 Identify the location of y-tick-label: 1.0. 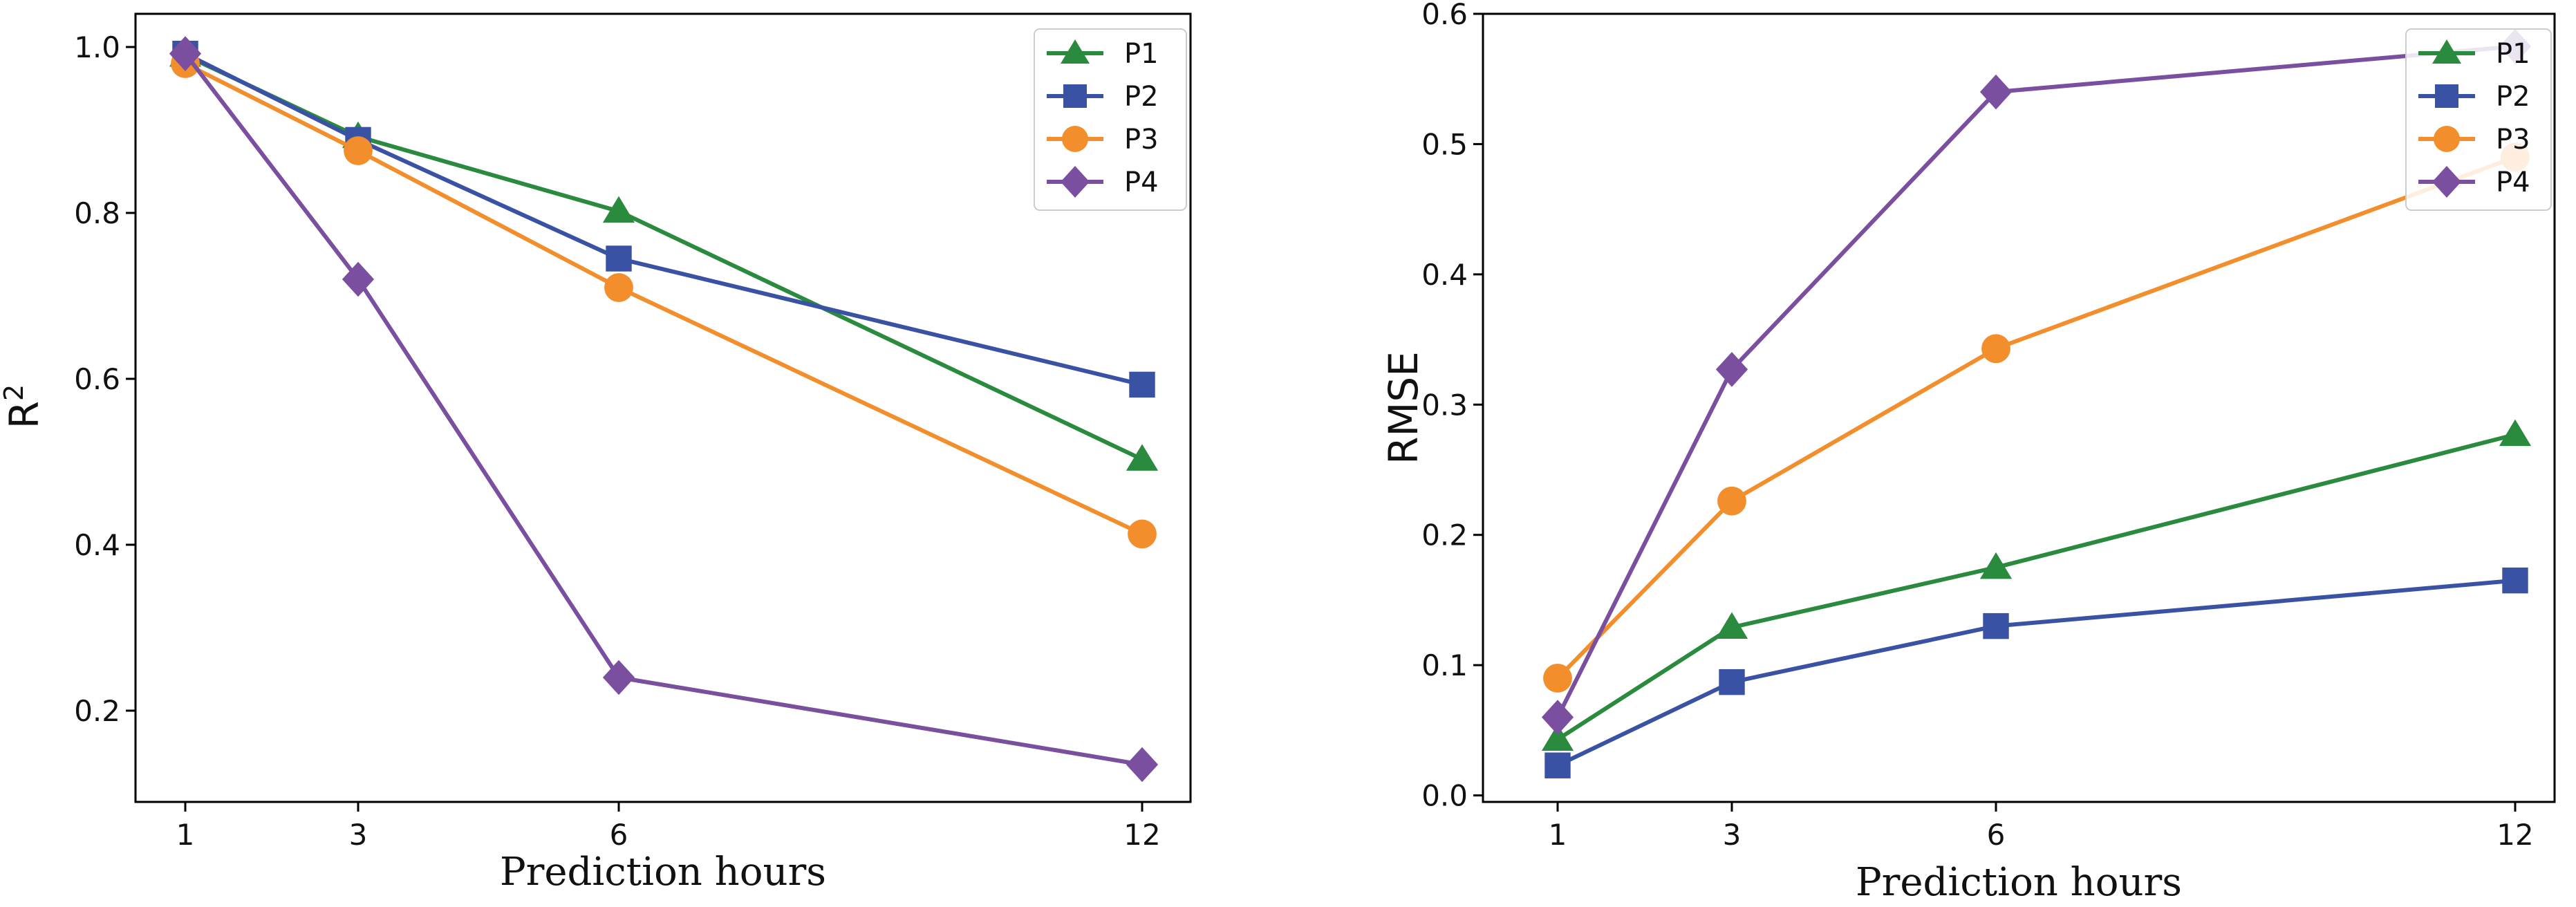
(97, 47).